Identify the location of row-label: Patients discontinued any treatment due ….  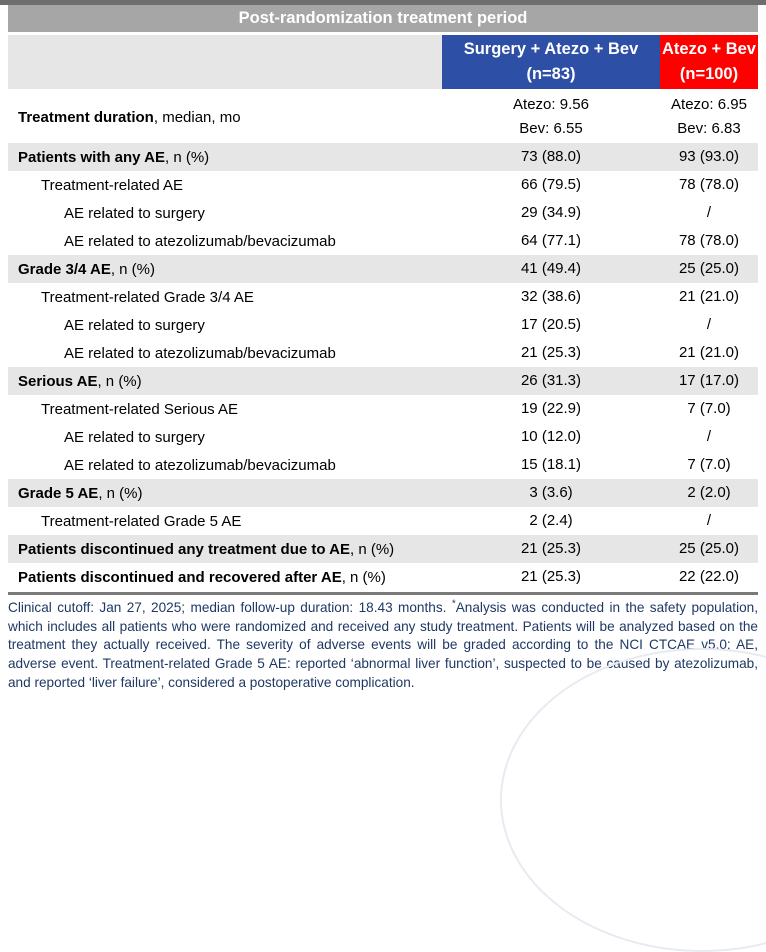
(225, 549).